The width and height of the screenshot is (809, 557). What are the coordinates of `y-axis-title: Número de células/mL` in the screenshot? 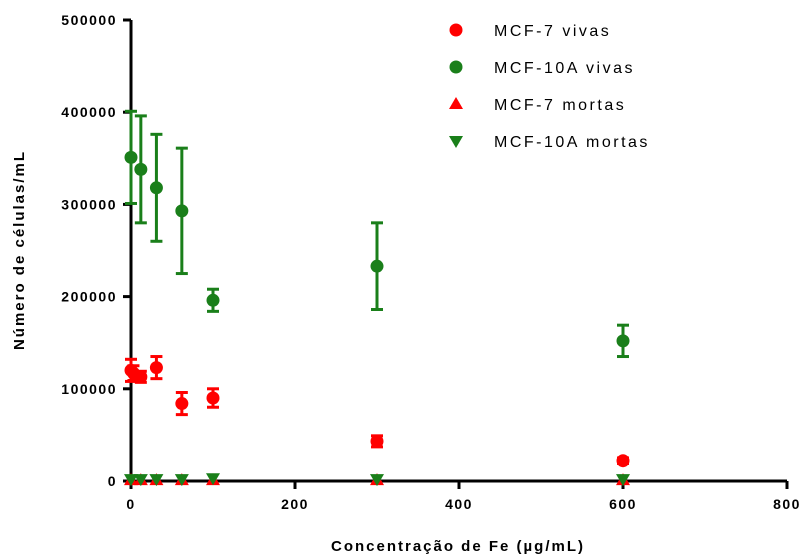 It's located at (19, 250).